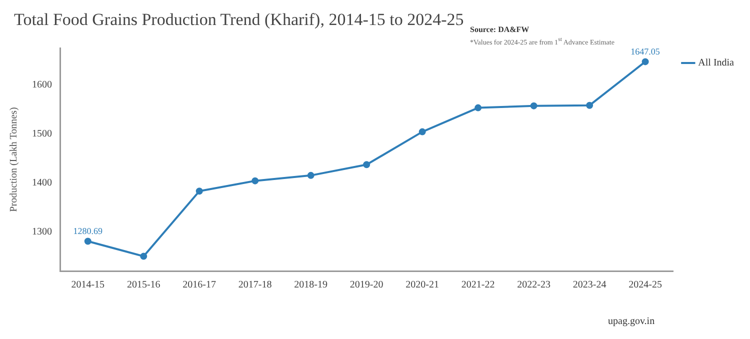  Describe the element at coordinates (88, 285) in the screenshot. I see `x-tick-label: 2014-15` at that location.